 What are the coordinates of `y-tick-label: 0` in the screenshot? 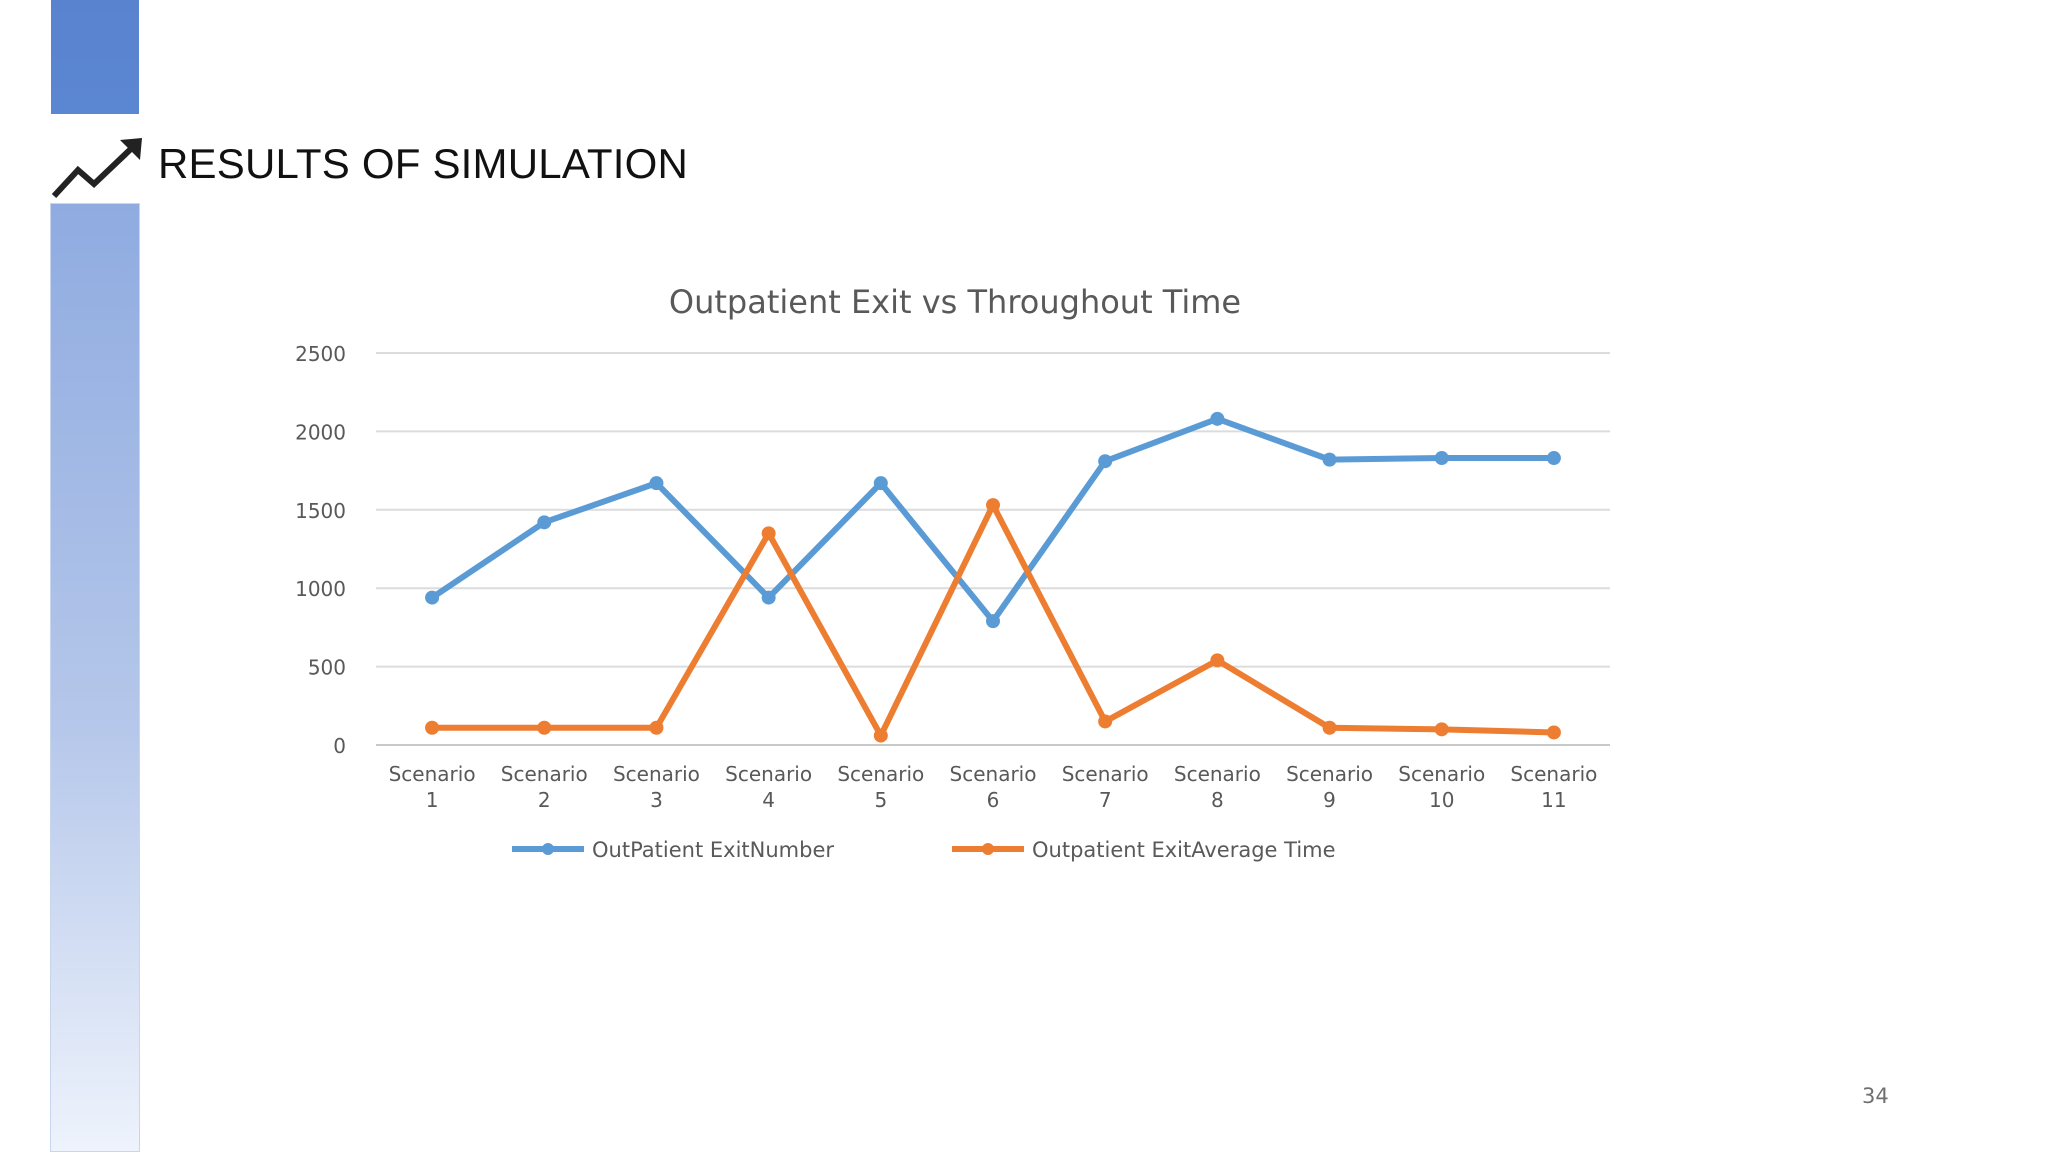 It's located at (339, 746).